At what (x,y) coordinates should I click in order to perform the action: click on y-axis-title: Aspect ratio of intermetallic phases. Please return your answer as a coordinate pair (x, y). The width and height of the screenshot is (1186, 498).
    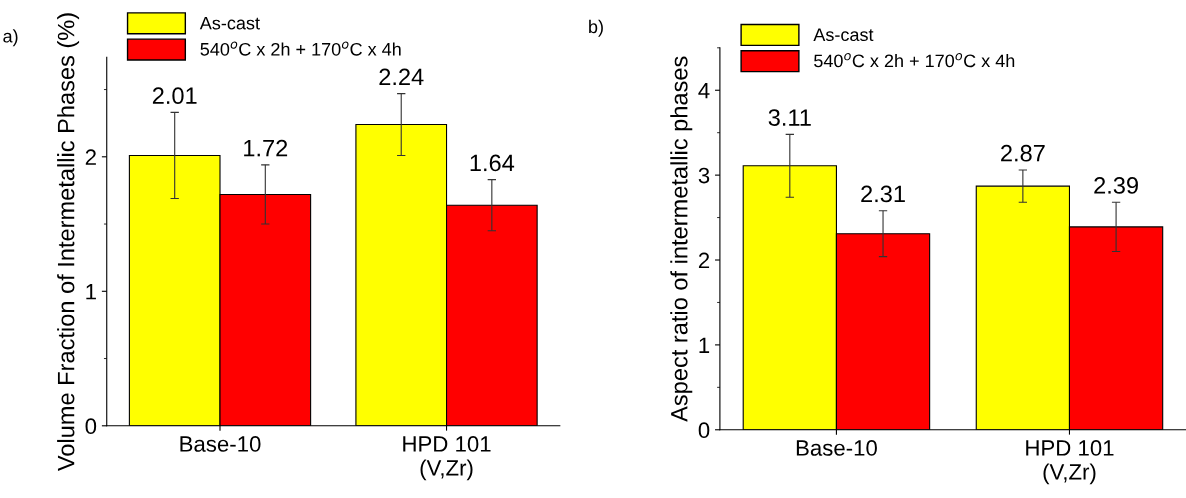
    Looking at the image, I should click on (681, 239).